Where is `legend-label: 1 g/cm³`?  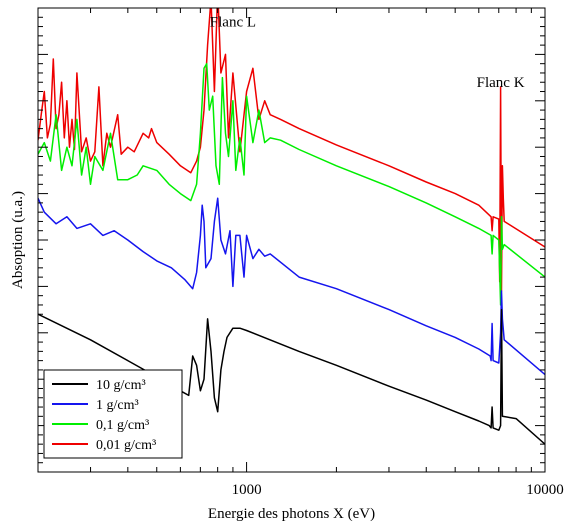 legend-label: 1 g/cm³ is located at coordinates (117, 405).